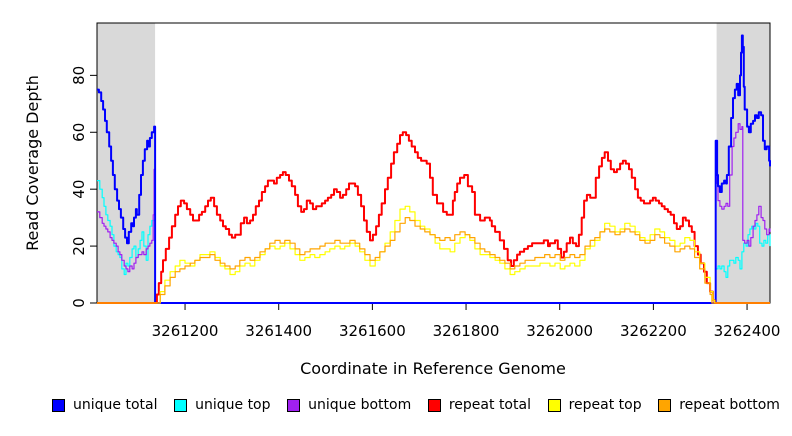 This screenshot has height=436, width=792. Describe the element at coordinates (233, 405) in the screenshot. I see `legend-label-unique-top: unique top` at that location.